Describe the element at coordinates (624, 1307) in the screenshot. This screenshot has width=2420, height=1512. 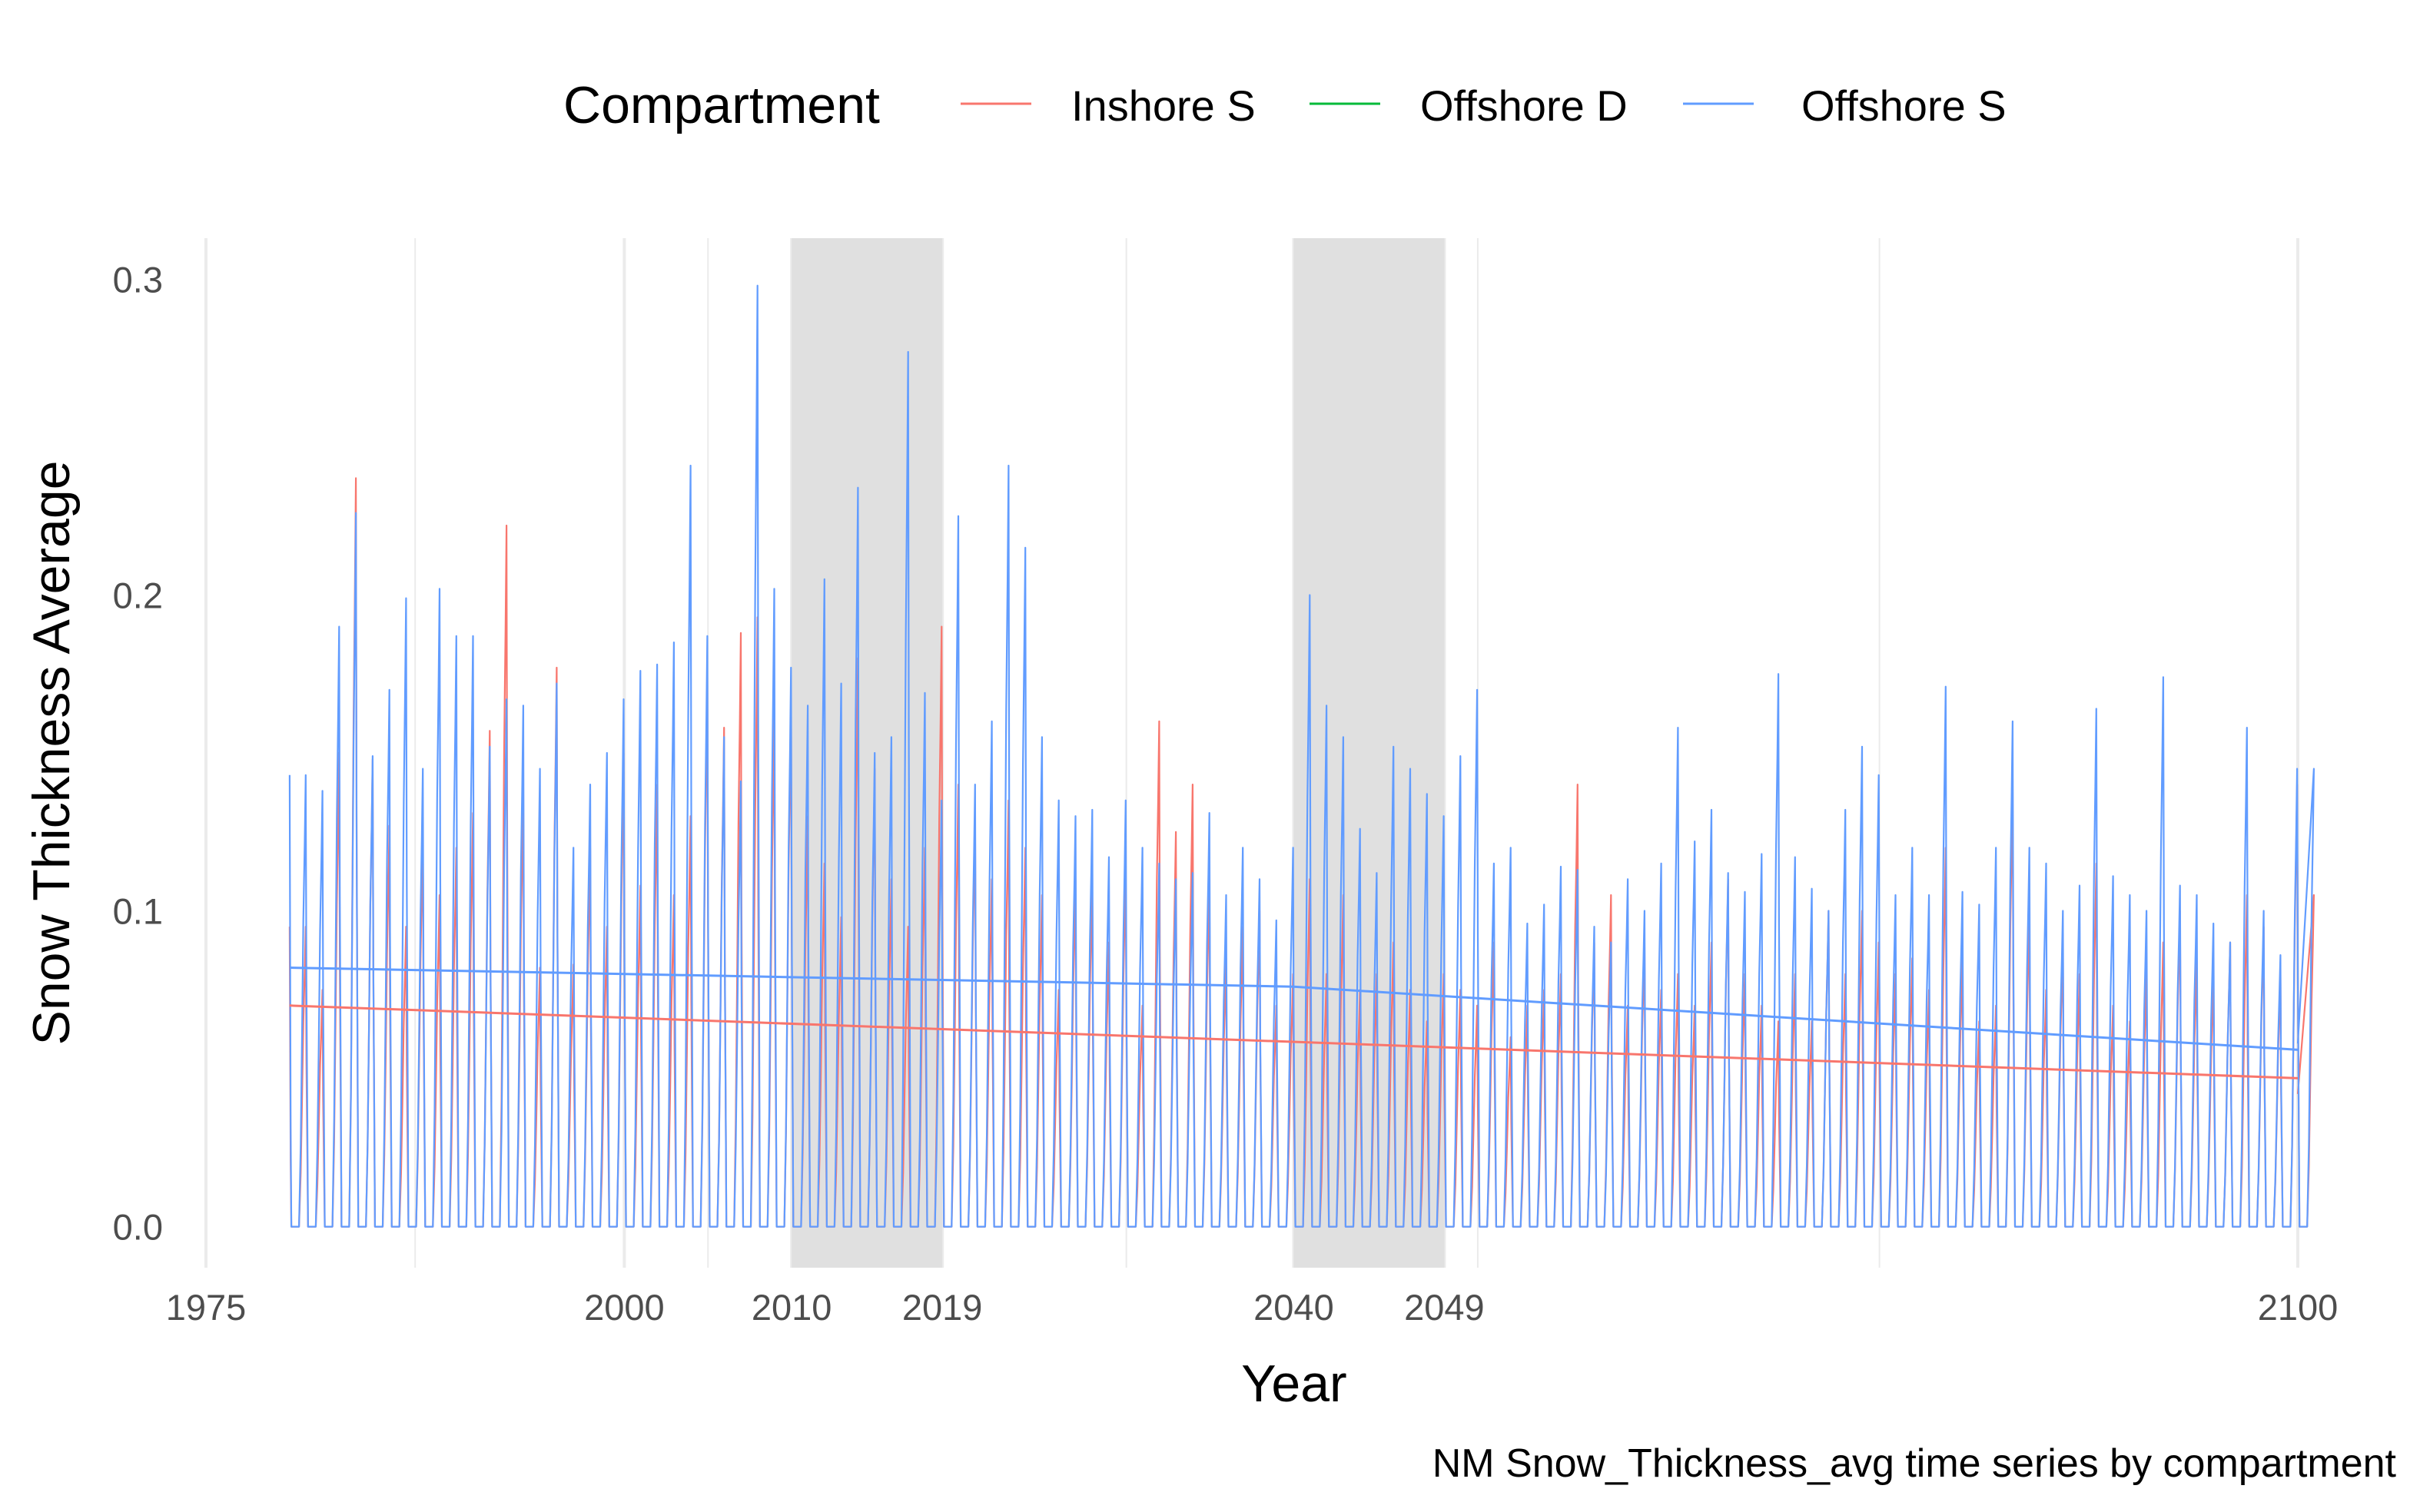
I see `x-tick-label-2000: 2000` at that location.